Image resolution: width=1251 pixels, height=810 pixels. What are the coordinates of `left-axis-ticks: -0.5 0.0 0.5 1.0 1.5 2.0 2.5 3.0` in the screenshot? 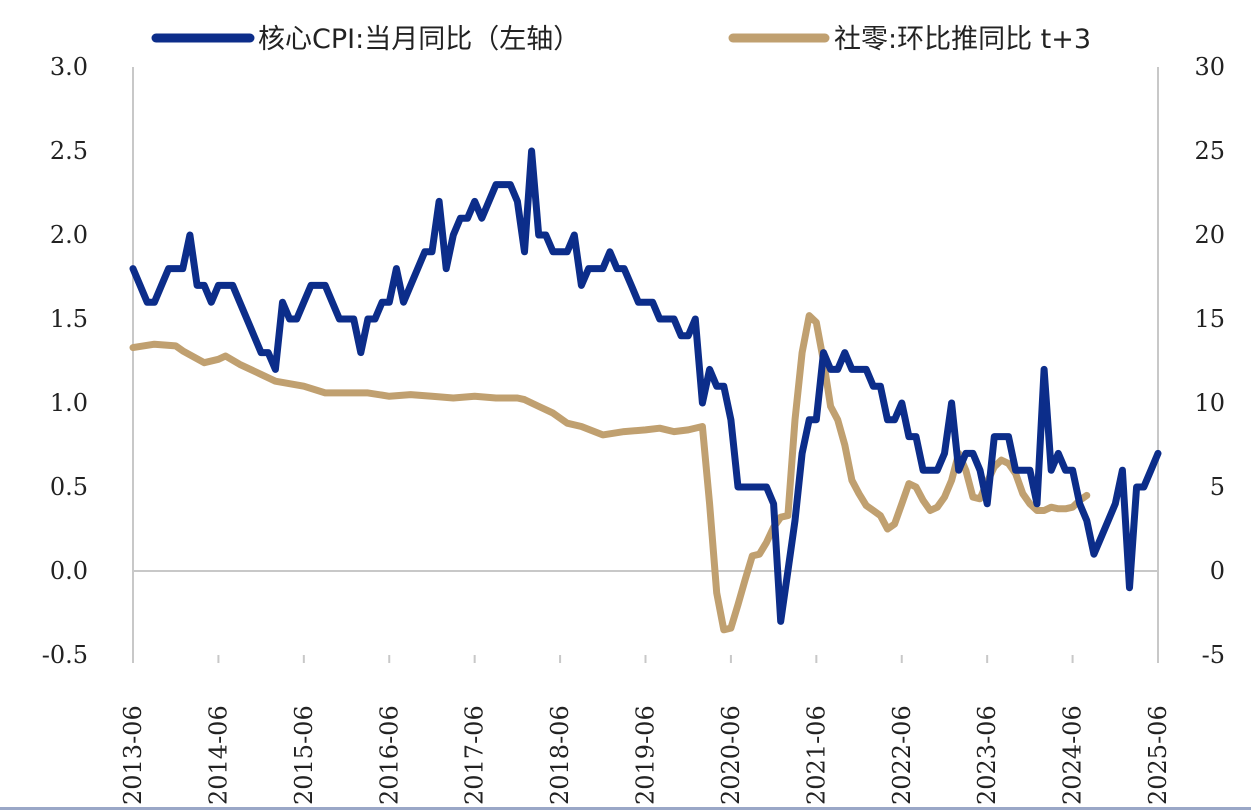 It's located at (65, 361).